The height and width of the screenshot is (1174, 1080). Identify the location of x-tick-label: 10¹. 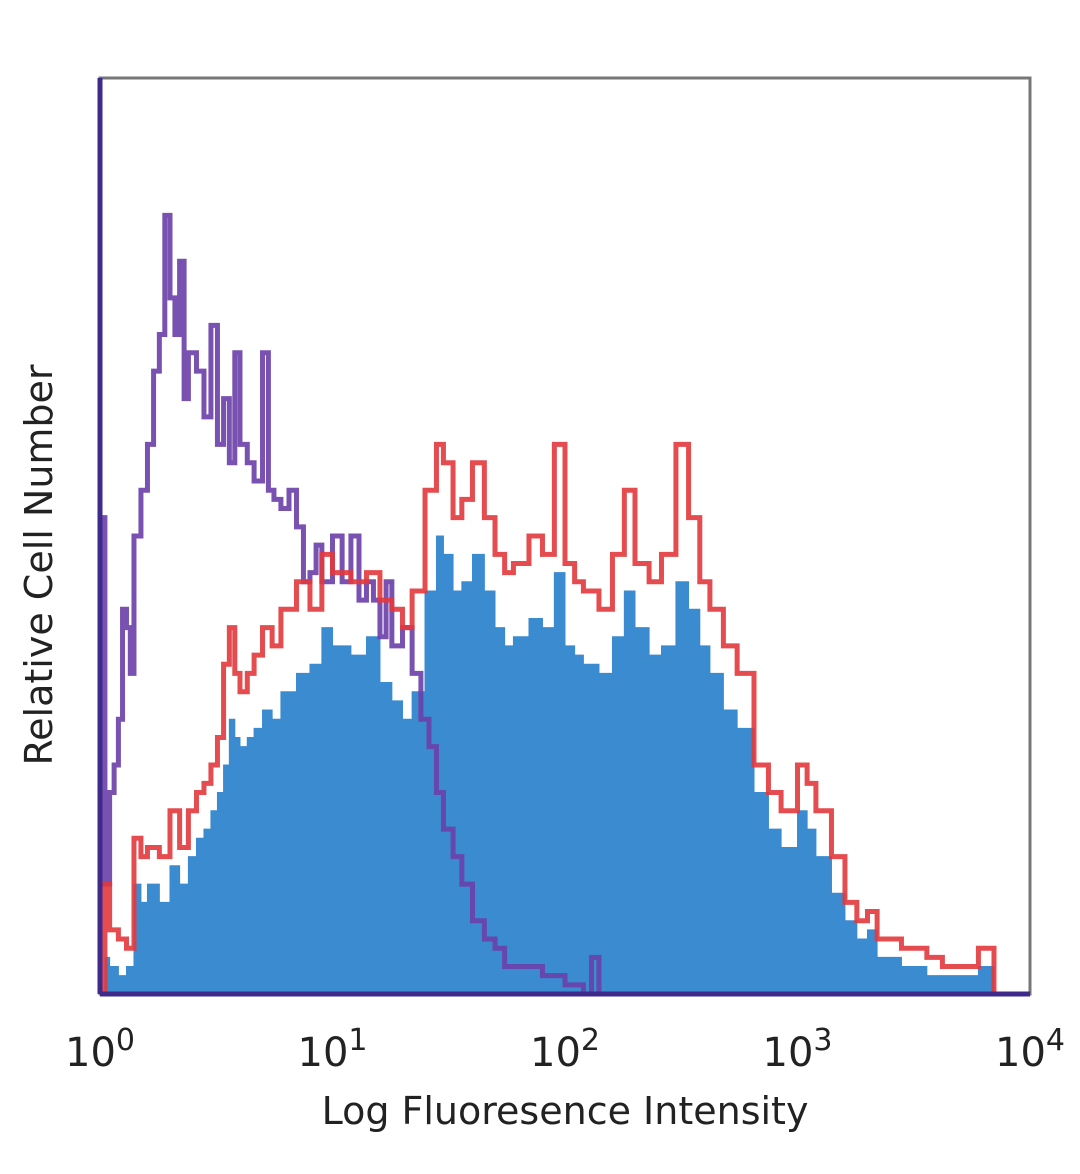
(333, 1049).